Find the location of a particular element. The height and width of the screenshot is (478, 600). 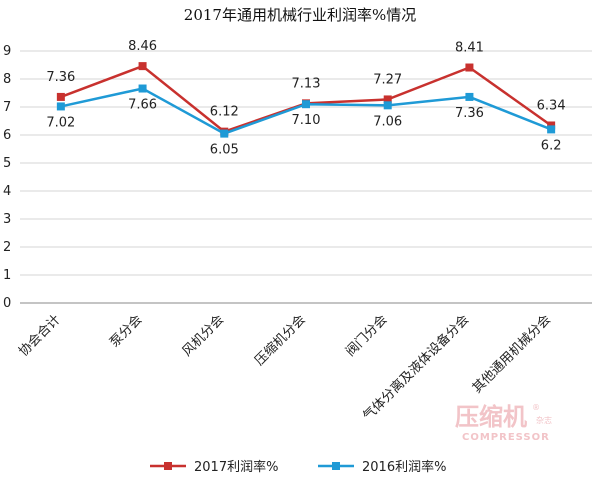

legend-label-1: 2017利润率% is located at coordinates (236, 467).